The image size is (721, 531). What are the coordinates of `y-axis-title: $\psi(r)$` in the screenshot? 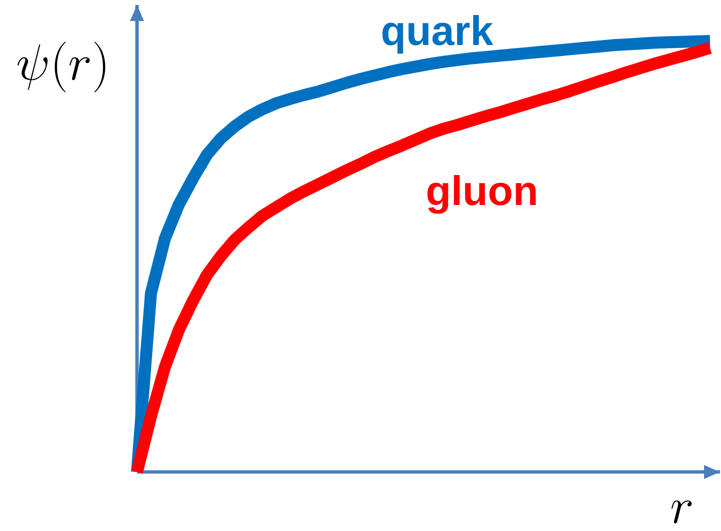 It's located at (62, 67).